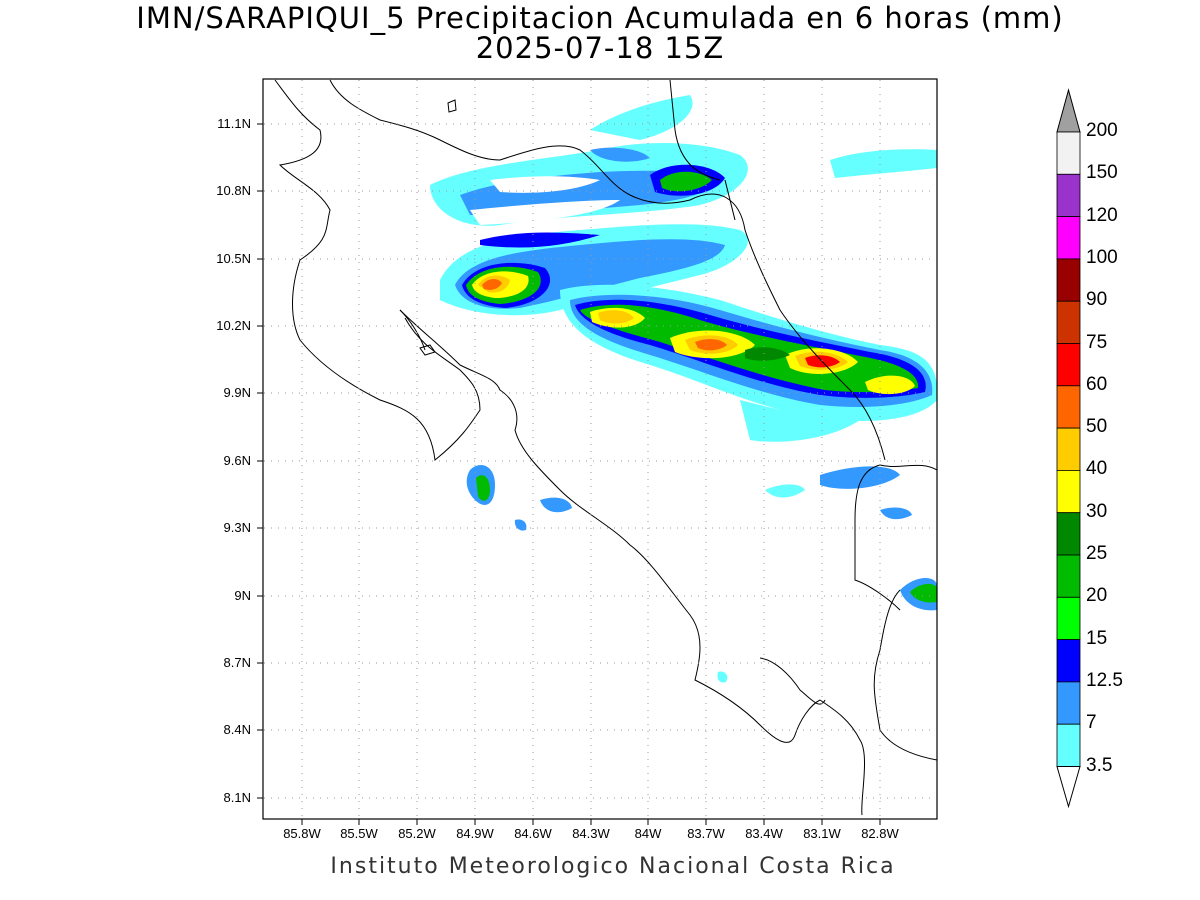 Image resolution: width=1200 pixels, height=900 pixels. I want to click on x-tick-label: 85.8W, so click(302, 833).